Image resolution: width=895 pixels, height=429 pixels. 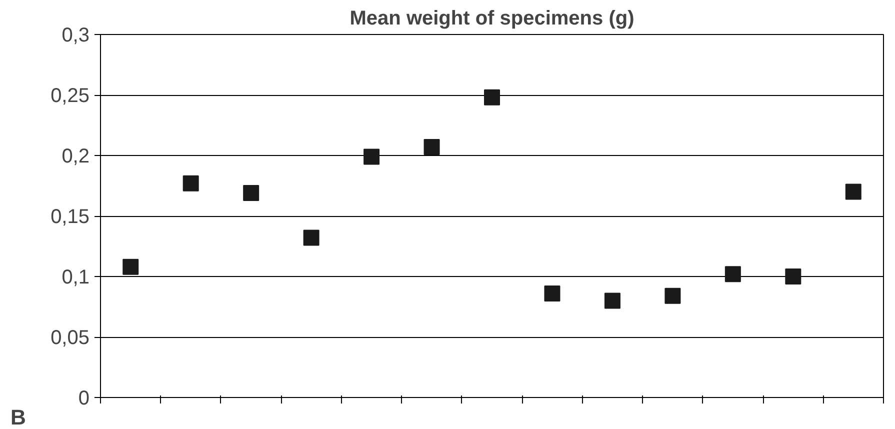 I want to click on y-tick-label: 0,15, so click(x=70, y=217).